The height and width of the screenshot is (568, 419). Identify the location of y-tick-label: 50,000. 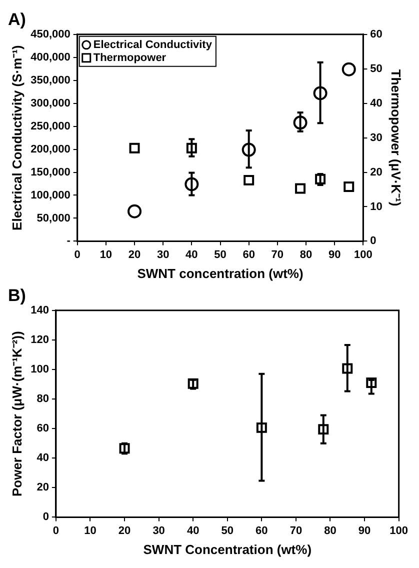
(53, 218).